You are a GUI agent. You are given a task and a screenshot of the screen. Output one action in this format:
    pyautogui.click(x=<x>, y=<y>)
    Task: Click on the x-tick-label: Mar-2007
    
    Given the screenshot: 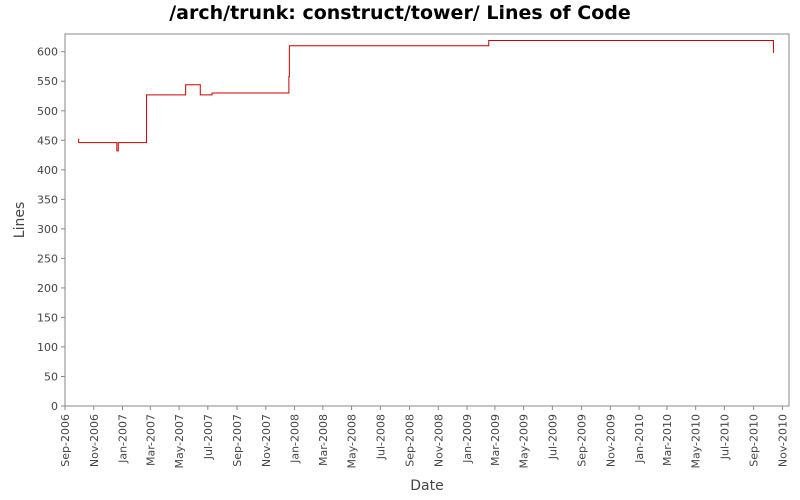 What is the action you would take?
    pyautogui.click(x=150, y=440)
    